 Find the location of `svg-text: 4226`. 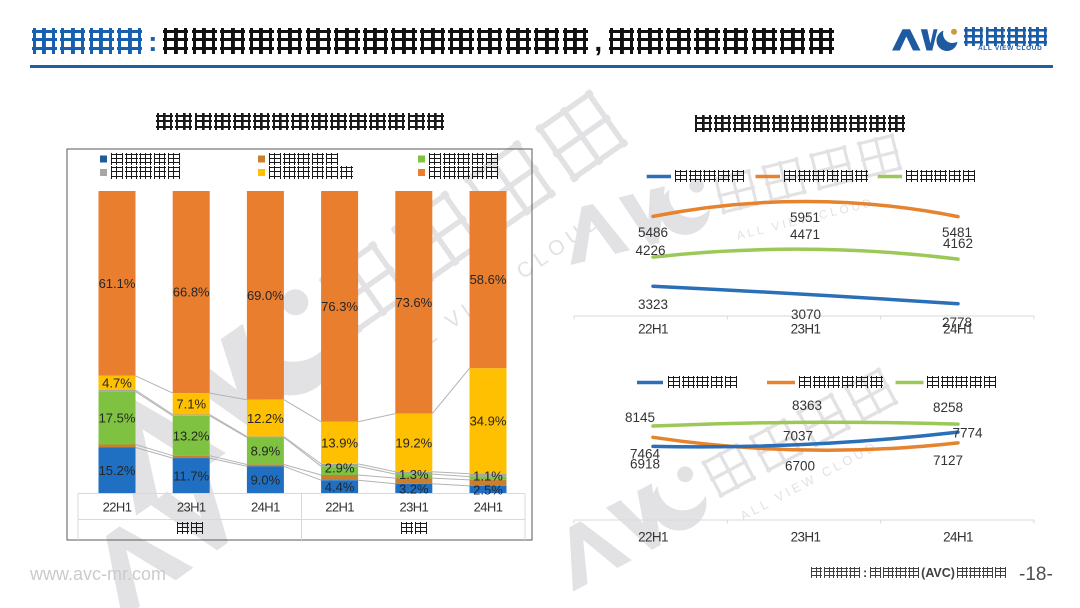

svg-text: 4226 is located at coordinates (650, 250).